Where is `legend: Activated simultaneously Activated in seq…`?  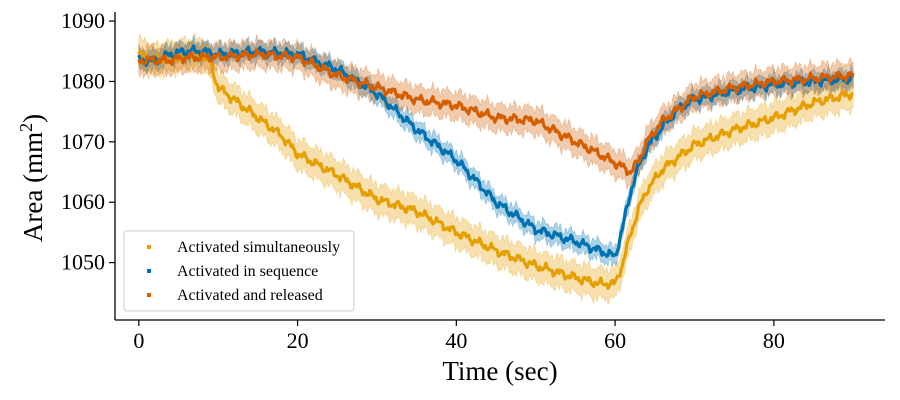
legend: Activated simultaneously Activated in seq… is located at coordinates (239, 271).